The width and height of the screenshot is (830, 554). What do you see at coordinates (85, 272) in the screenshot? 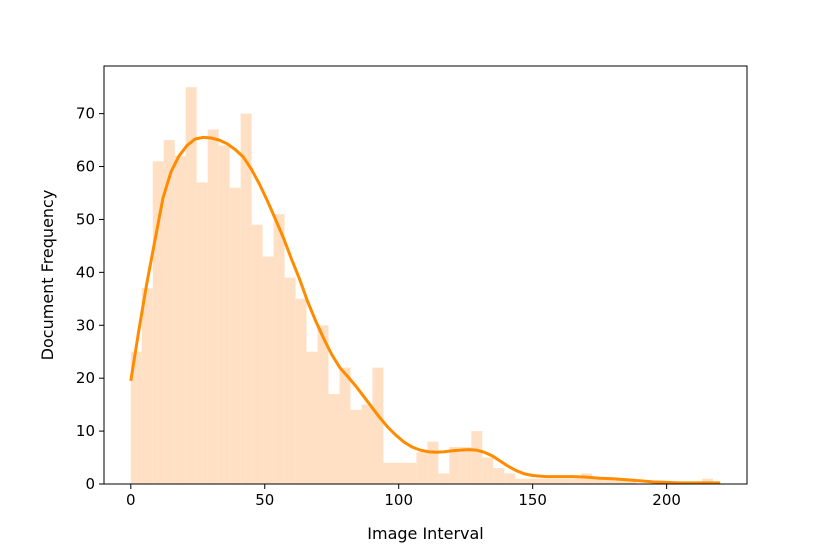
I see `y-tick-label: 40` at bounding box center [85, 272].